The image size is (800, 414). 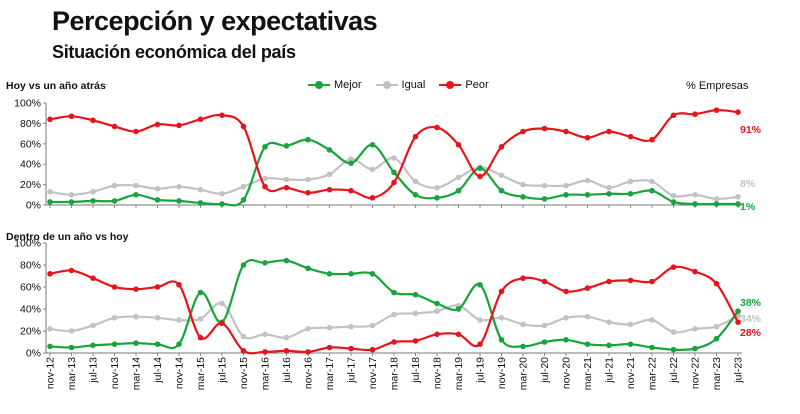 What do you see at coordinates (413, 85) in the screenshot?
I see `legend-label-igual: Igual` at bounding box center [413, 85].